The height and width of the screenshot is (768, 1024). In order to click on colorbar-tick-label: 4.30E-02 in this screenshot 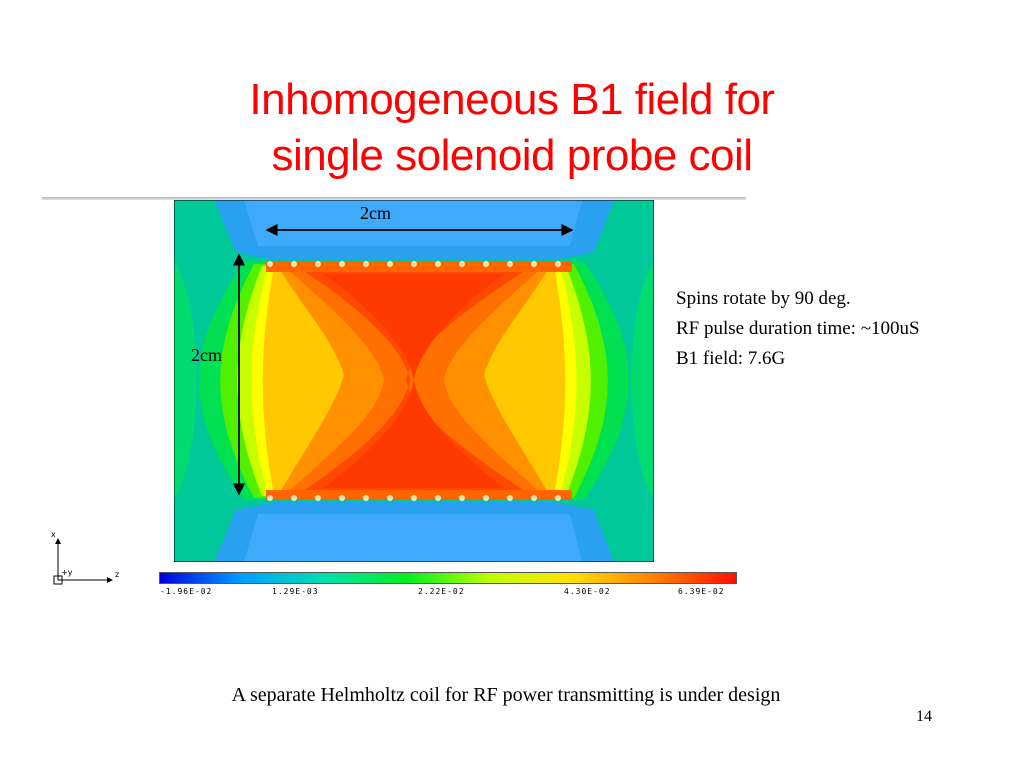, I will do `click(587, 591)`.